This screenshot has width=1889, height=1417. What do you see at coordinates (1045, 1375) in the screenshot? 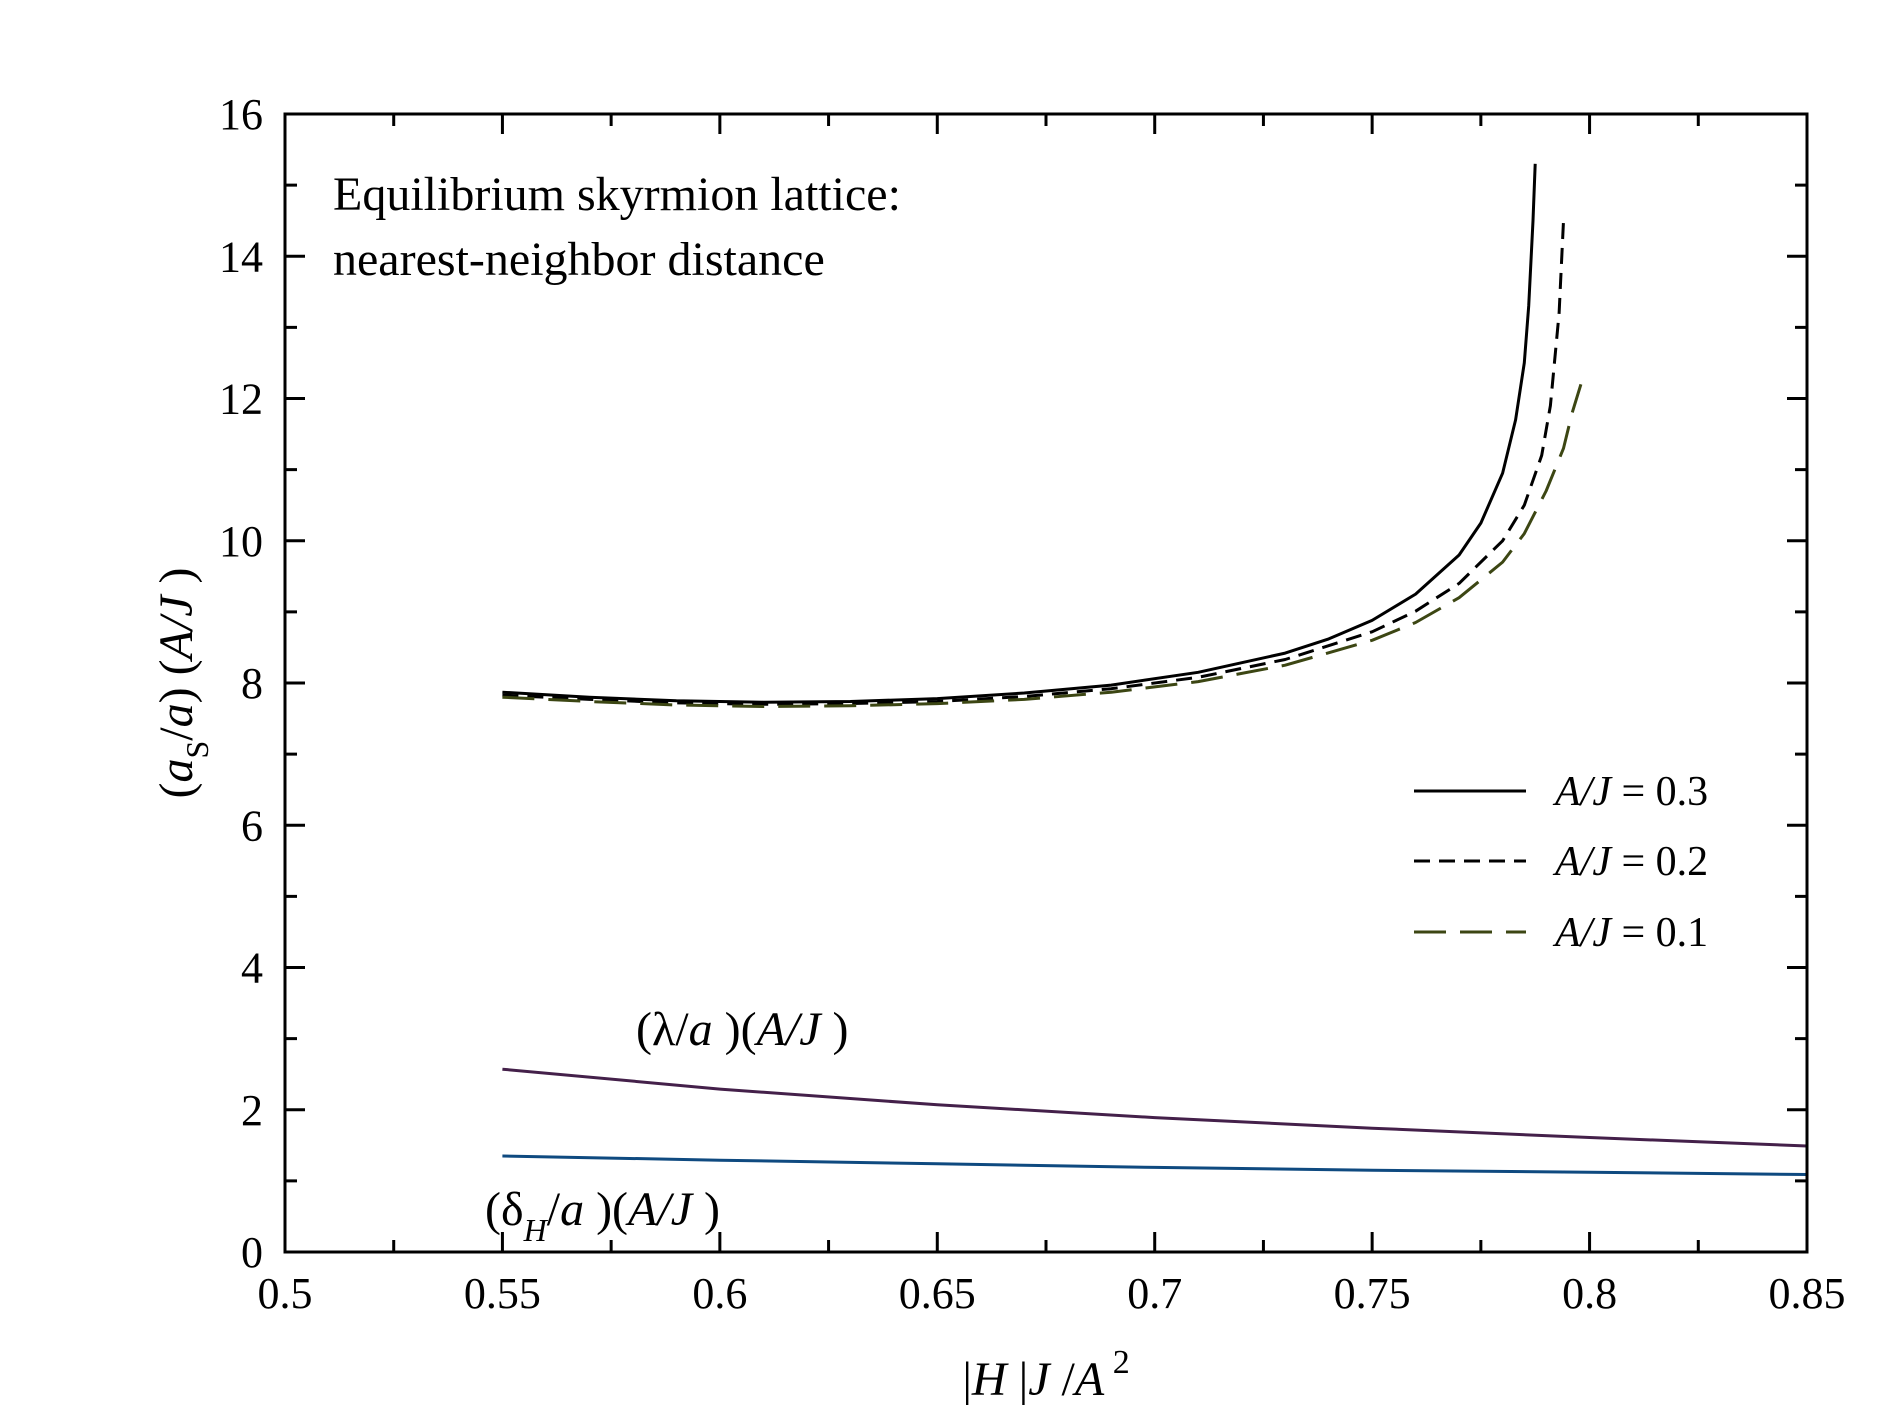
I see `x-axis-title: |H |J /A 2` at bounding box center [1045, 1375].